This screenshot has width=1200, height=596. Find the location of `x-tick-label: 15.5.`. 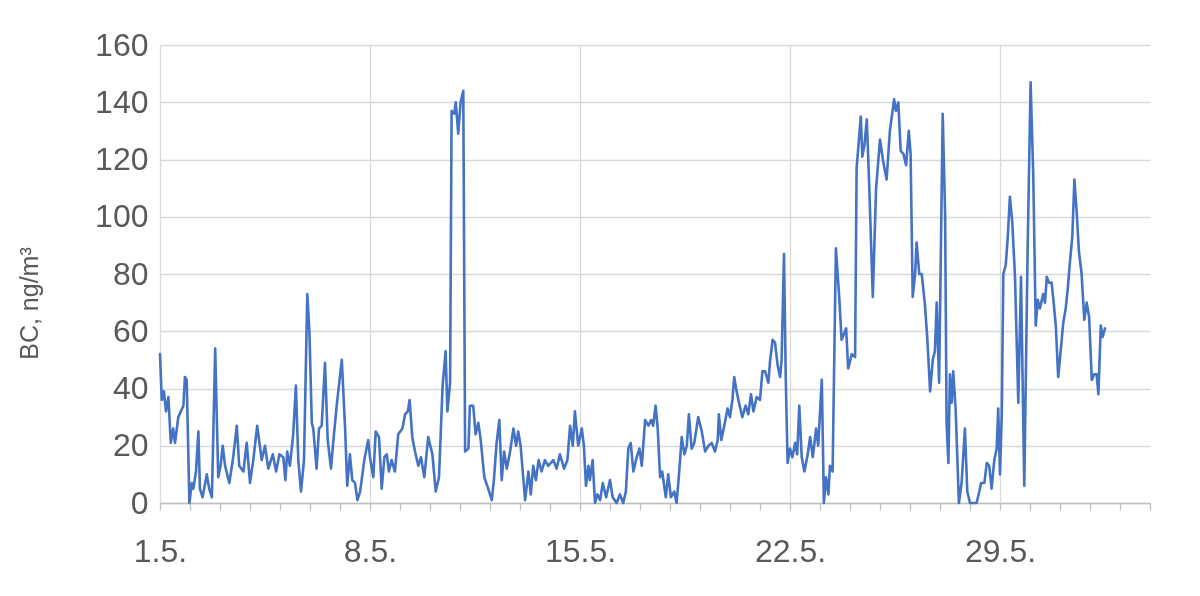

x-tick-label: 15.5. is located at coordinates (580, 550).